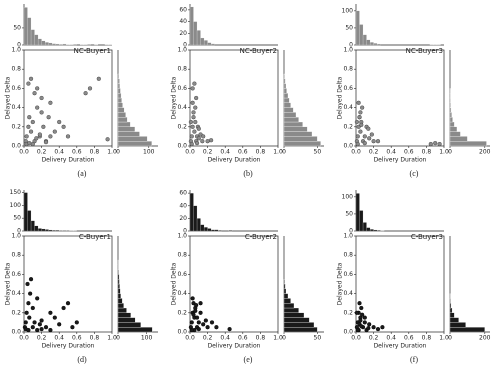 The width and height of the screenshot is (500, 372). I want to click on panel-title: NC-Buyer3, so click(424, 51).